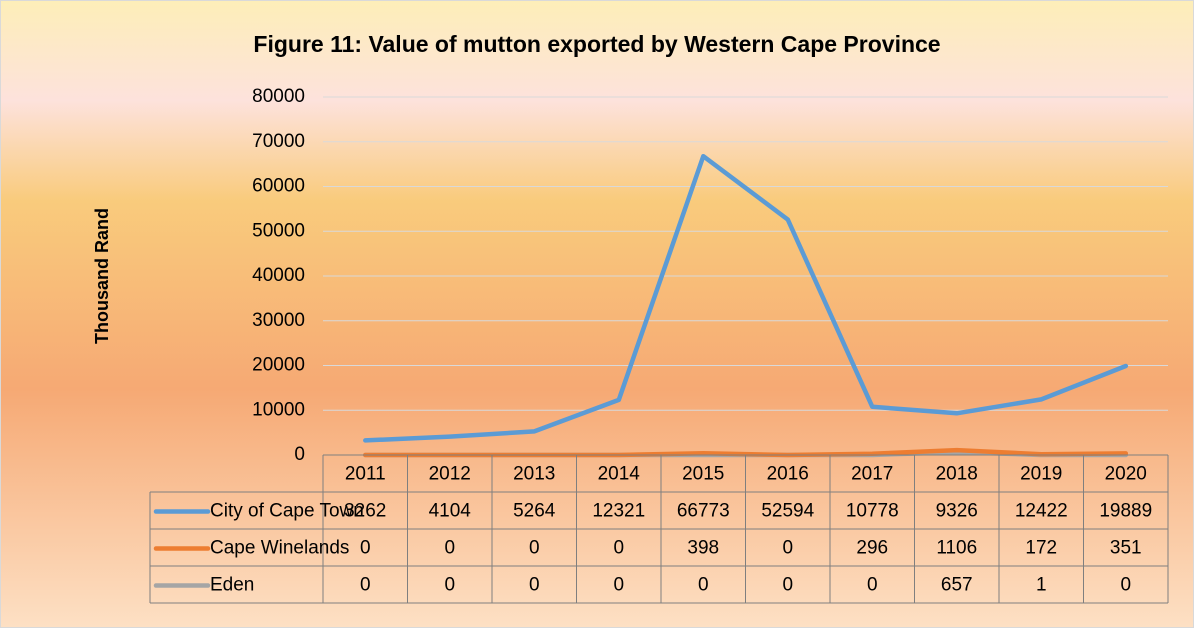 Image resolution: width=1194 pixels, height=628 pixels. Describe the element at coordinates (102, 276) in the screenshot. I see `y-axis-label: Thousand Rand` at that location.